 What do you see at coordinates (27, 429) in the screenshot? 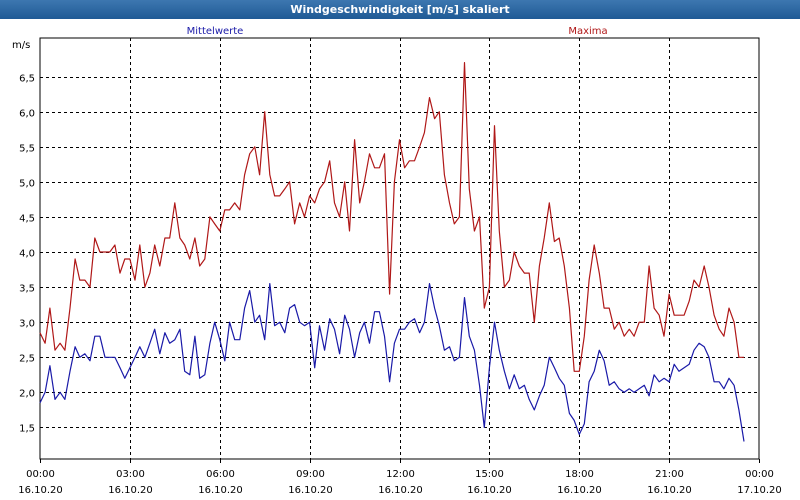
I see `y-tick-label: 1,5` at bounding box center [27, 429].